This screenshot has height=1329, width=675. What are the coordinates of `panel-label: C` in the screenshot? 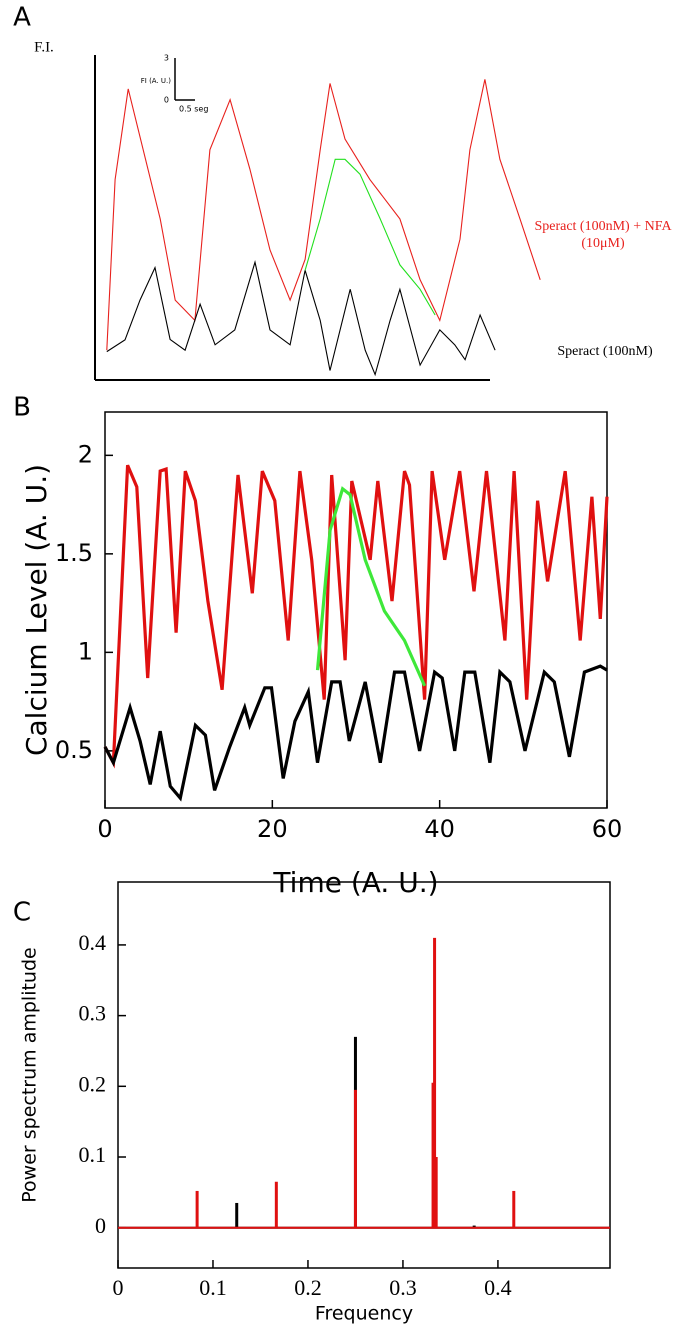 It's located at (22, 913).